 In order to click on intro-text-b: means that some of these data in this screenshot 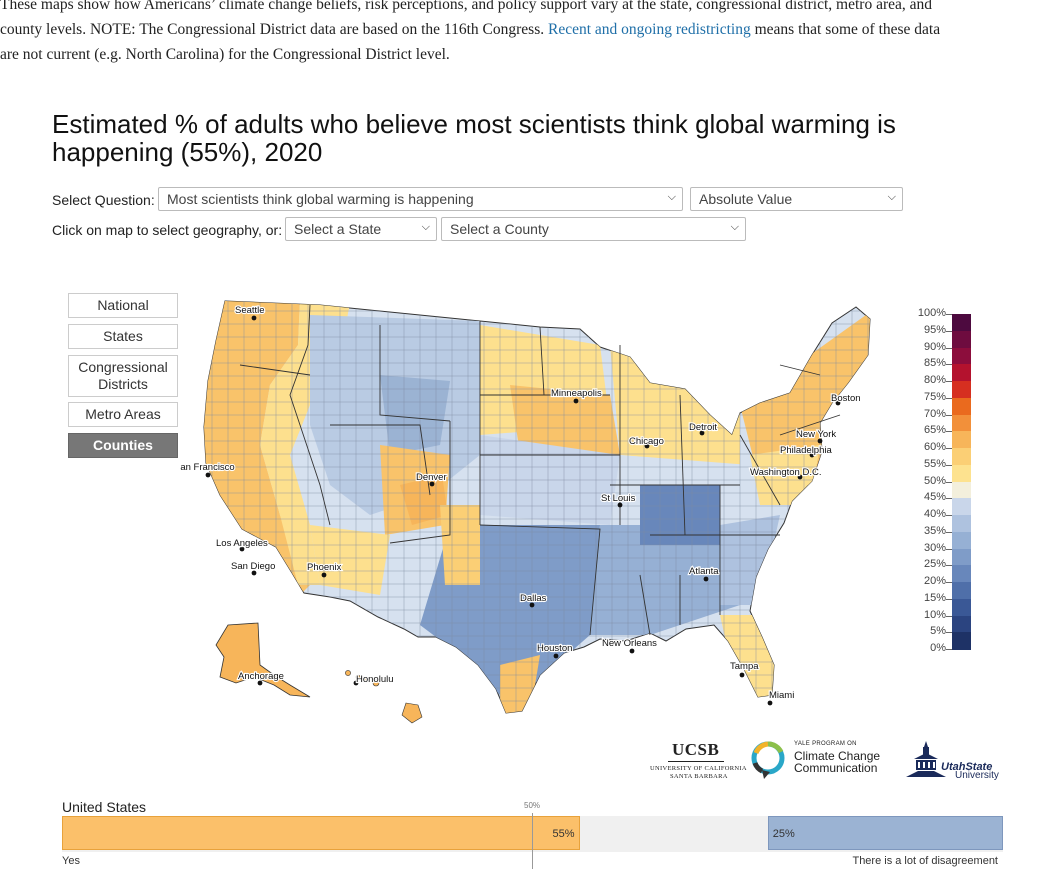, I will do `click(845, 29)`.